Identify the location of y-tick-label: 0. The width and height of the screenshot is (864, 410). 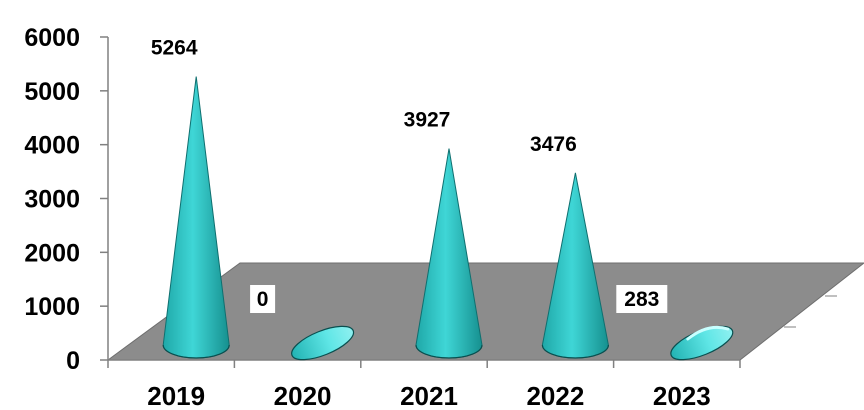
(73, 361).